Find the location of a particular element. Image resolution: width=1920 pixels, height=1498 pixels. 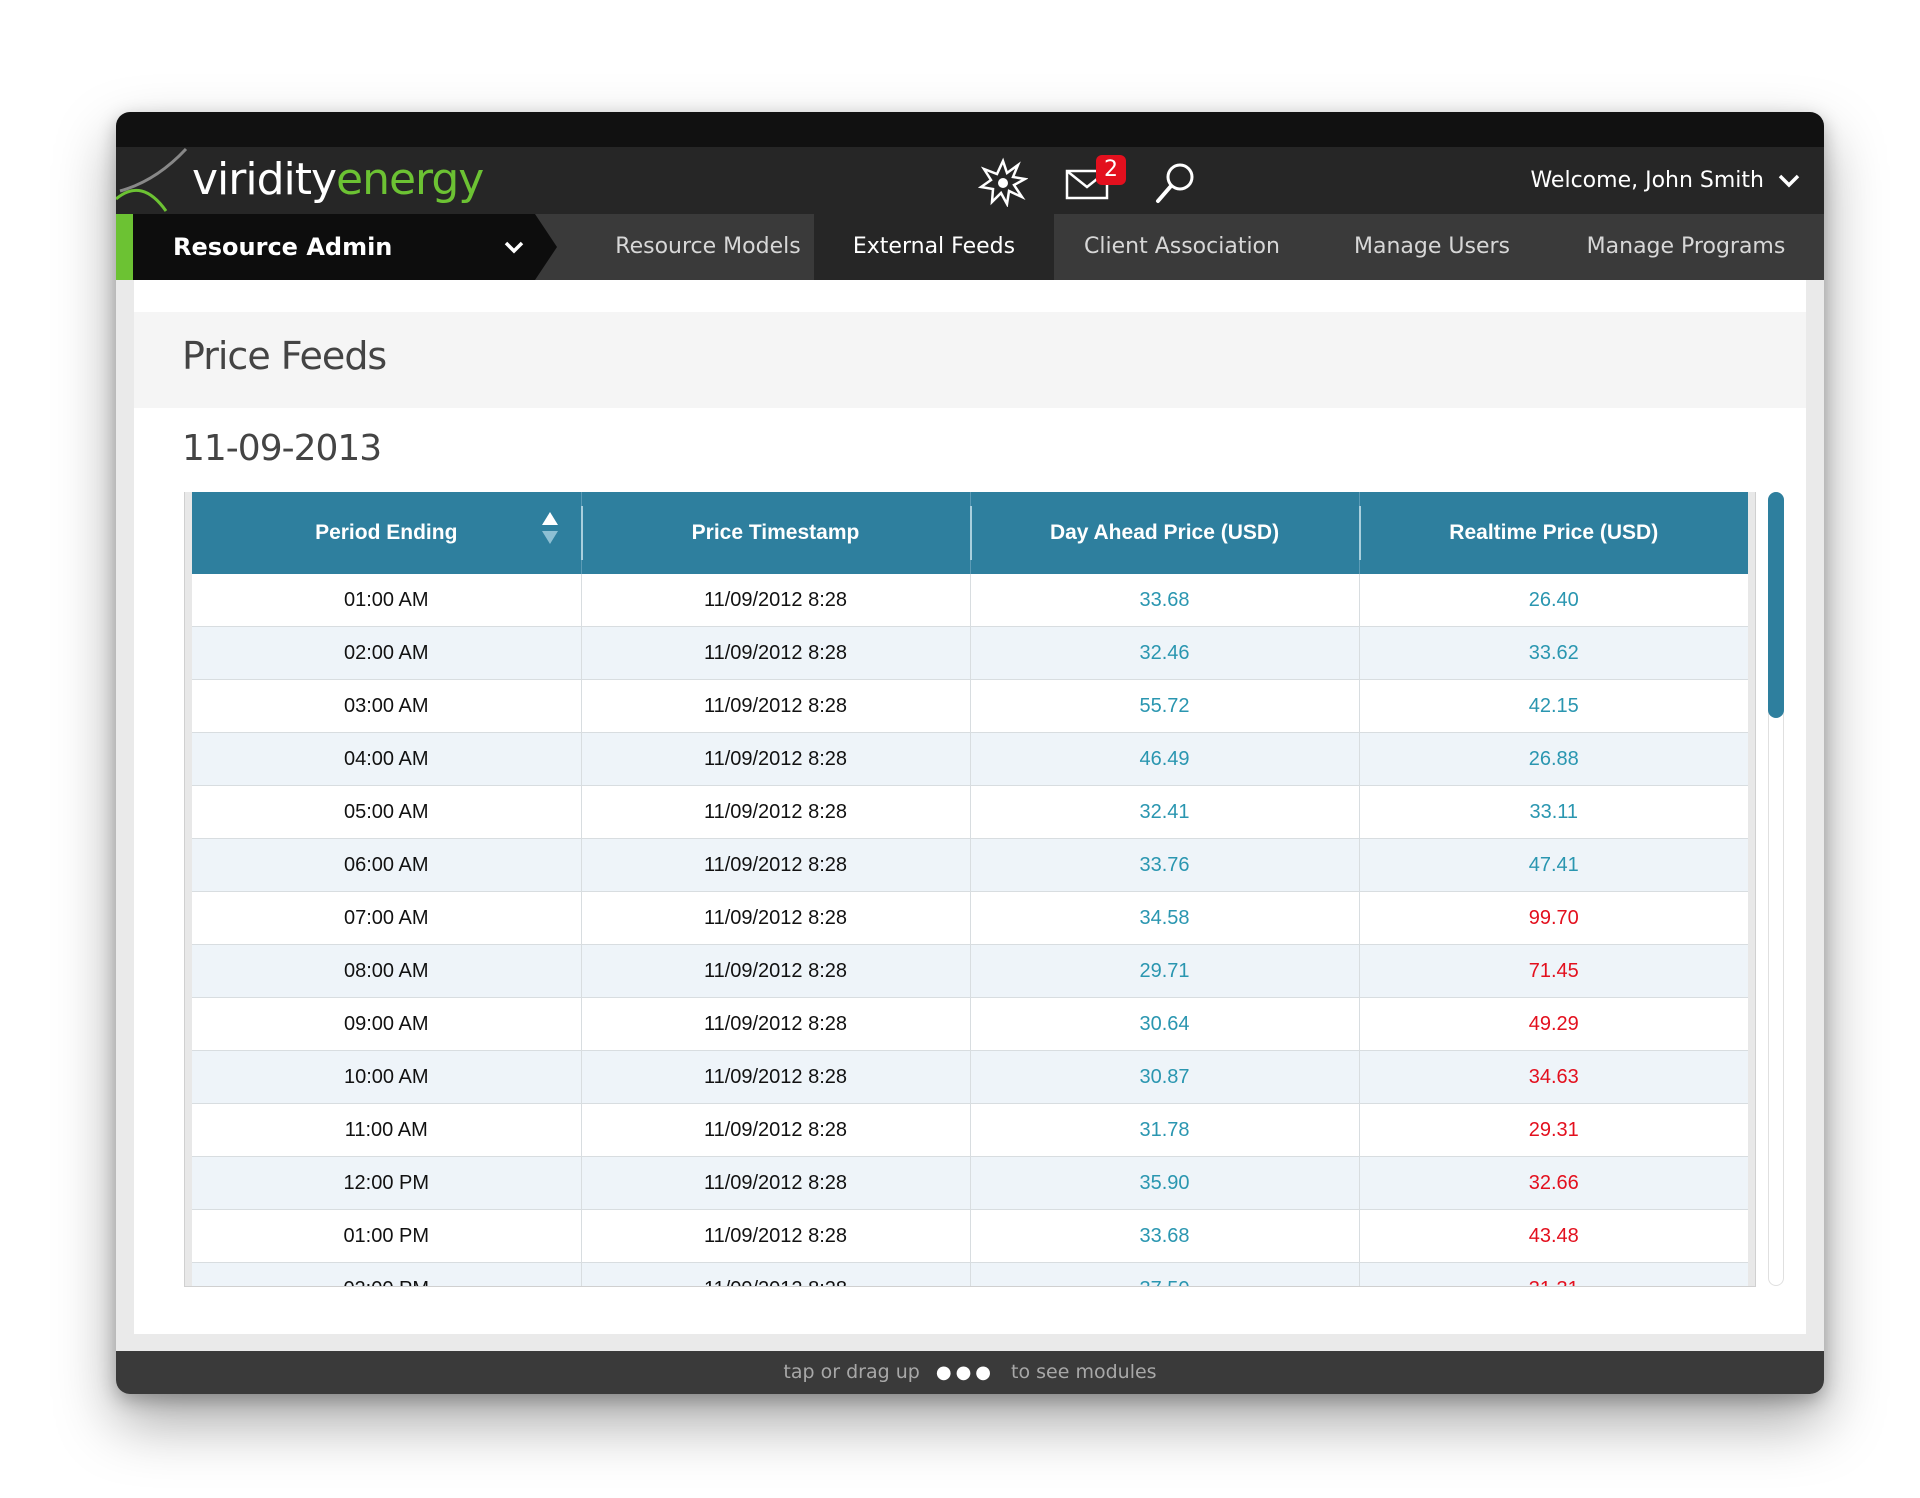

period-cell: 06:00 AM is located at coordinates (386, 865).